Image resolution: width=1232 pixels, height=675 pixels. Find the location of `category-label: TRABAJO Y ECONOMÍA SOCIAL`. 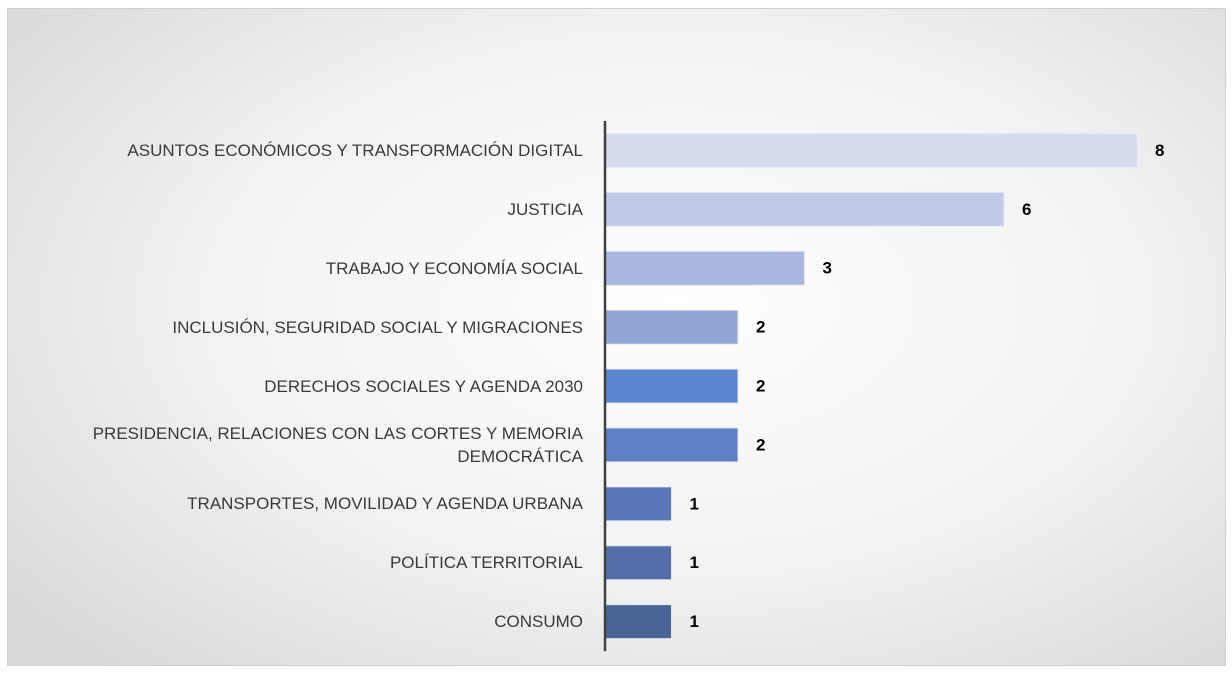

category-label: TRABAJO Y ECONOMÍA SOCIAL is located at coordinates (454, 268).